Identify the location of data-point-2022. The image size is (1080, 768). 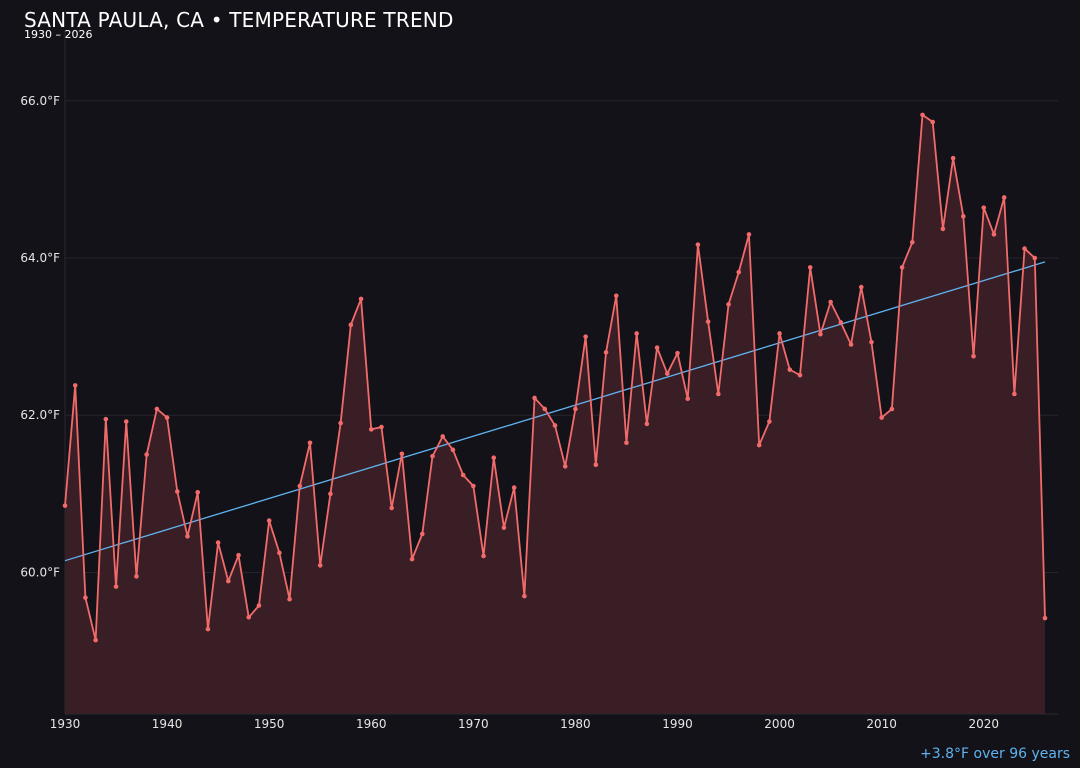
(1004, 197).